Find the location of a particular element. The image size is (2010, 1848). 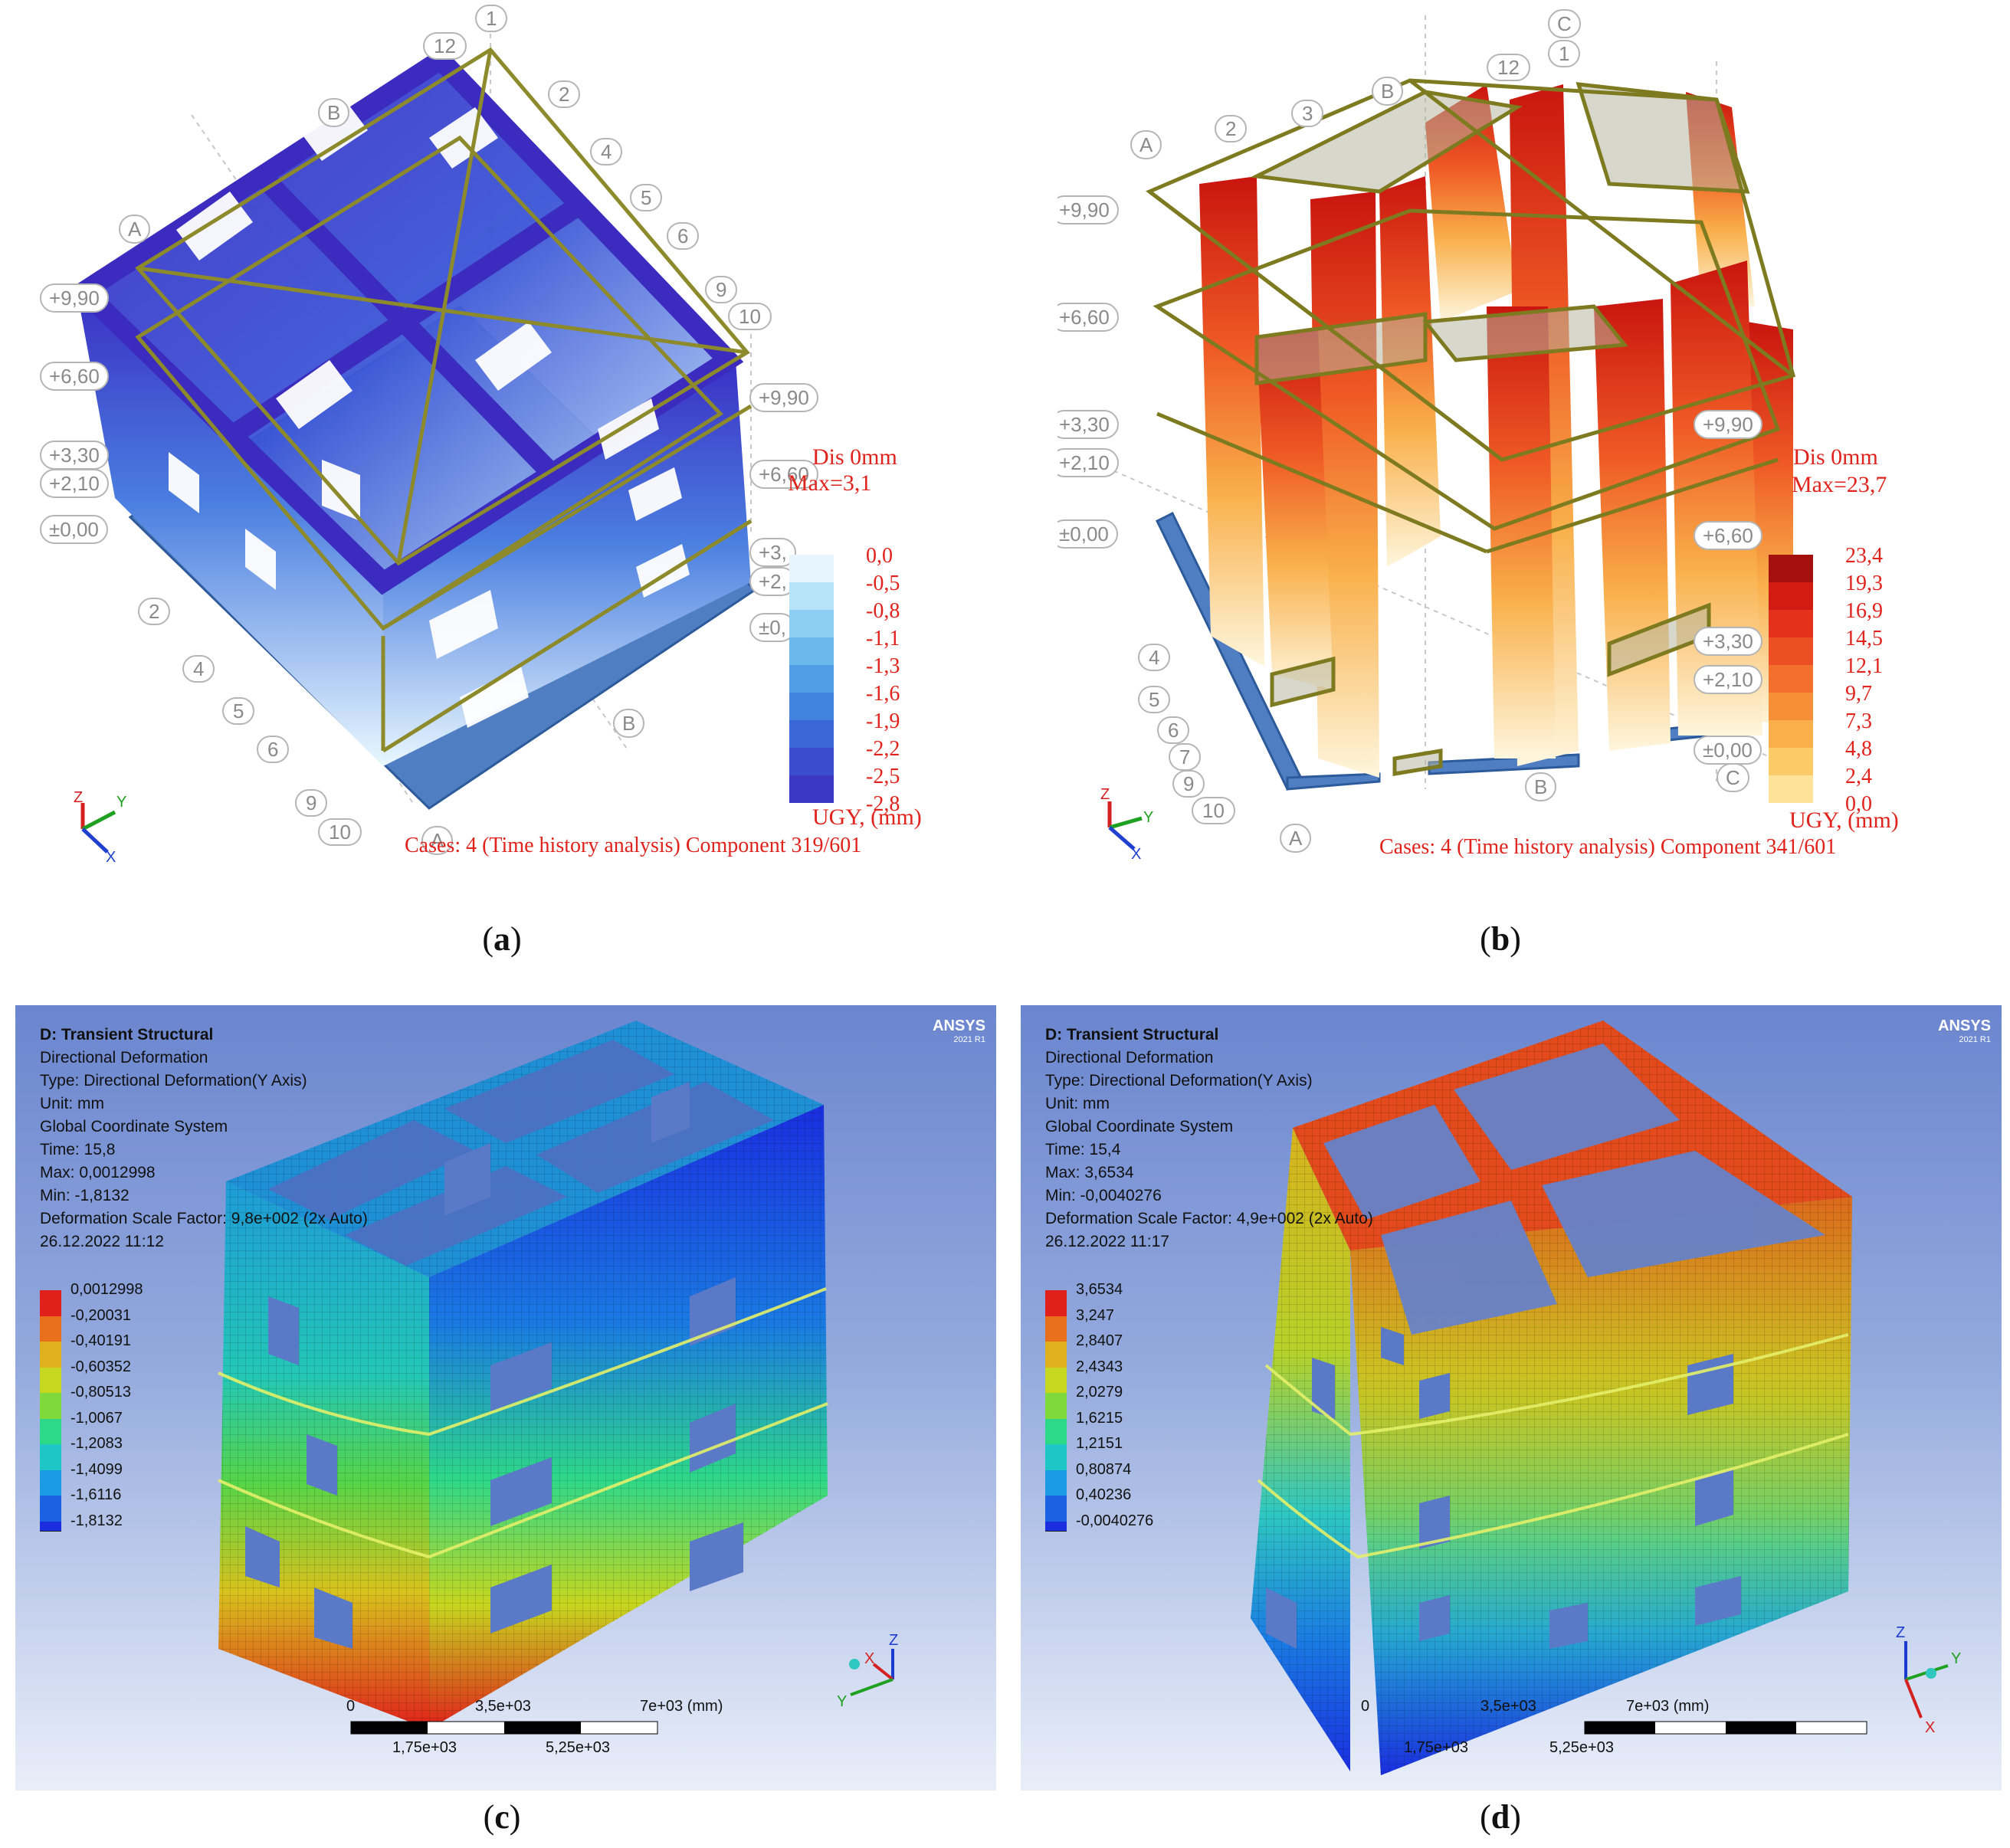

level-tag: +6,60 is located at coordinates (1088, 317).